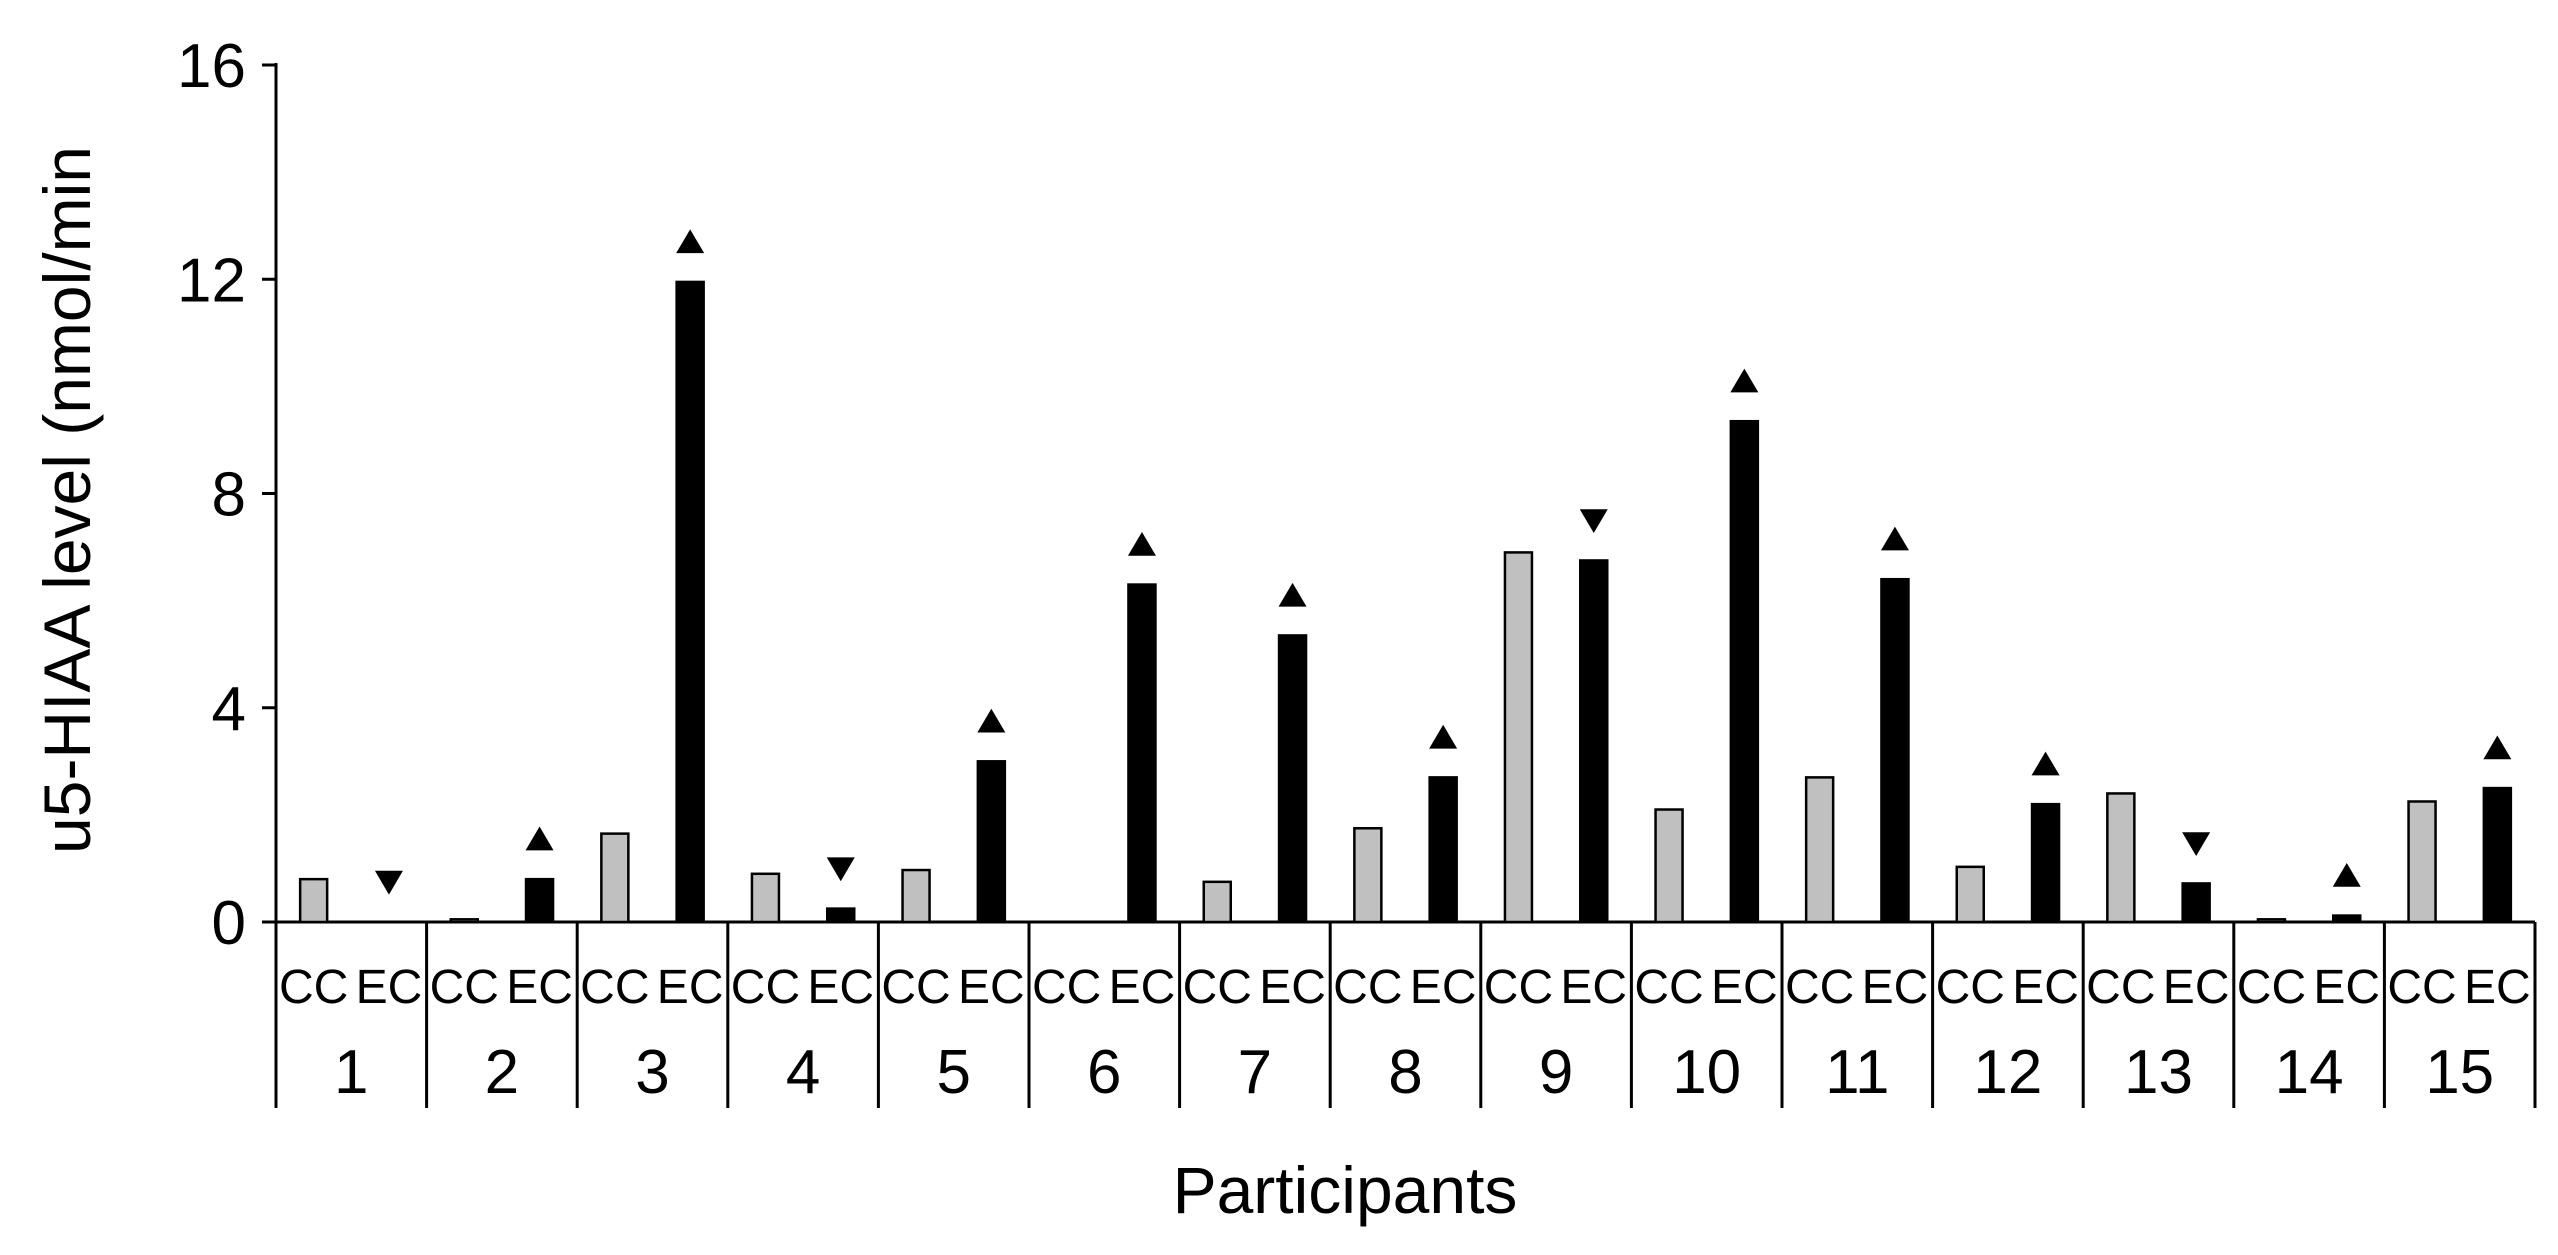 Image resolution: width=2558 pixels, height=1255 pixels. Describe the element at coordinates (229, 923) in the screenshot. I see `y-tick-label: 0` at that location.